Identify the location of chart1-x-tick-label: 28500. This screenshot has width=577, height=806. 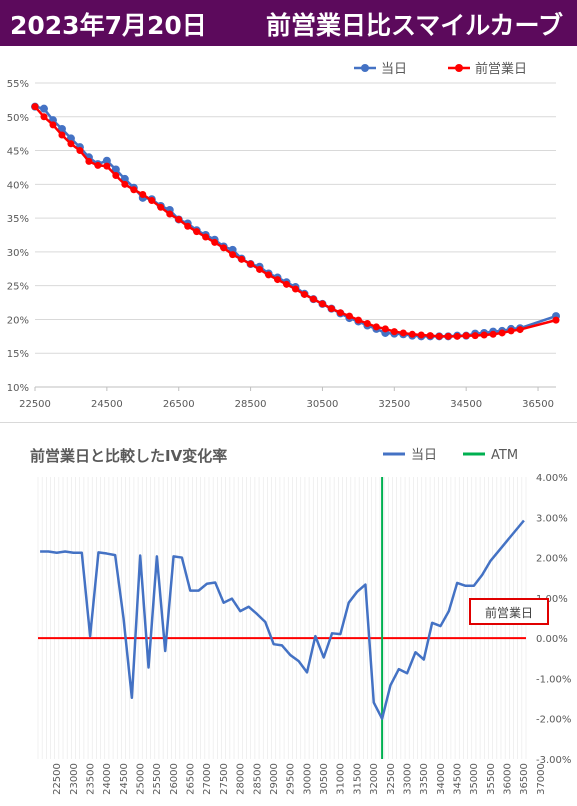
(251, 404).